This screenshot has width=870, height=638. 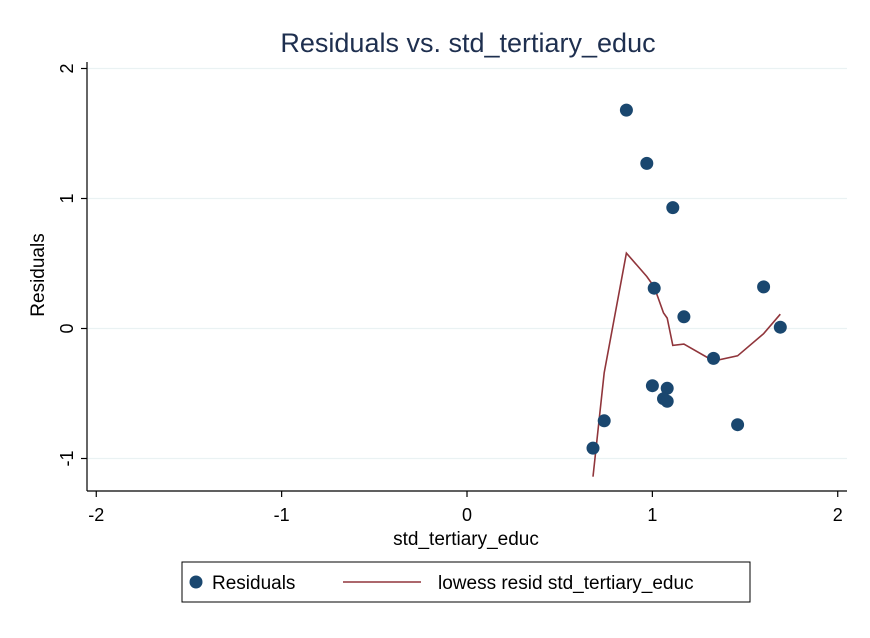 I want to click on legend-box, so click(x=466, y=582).